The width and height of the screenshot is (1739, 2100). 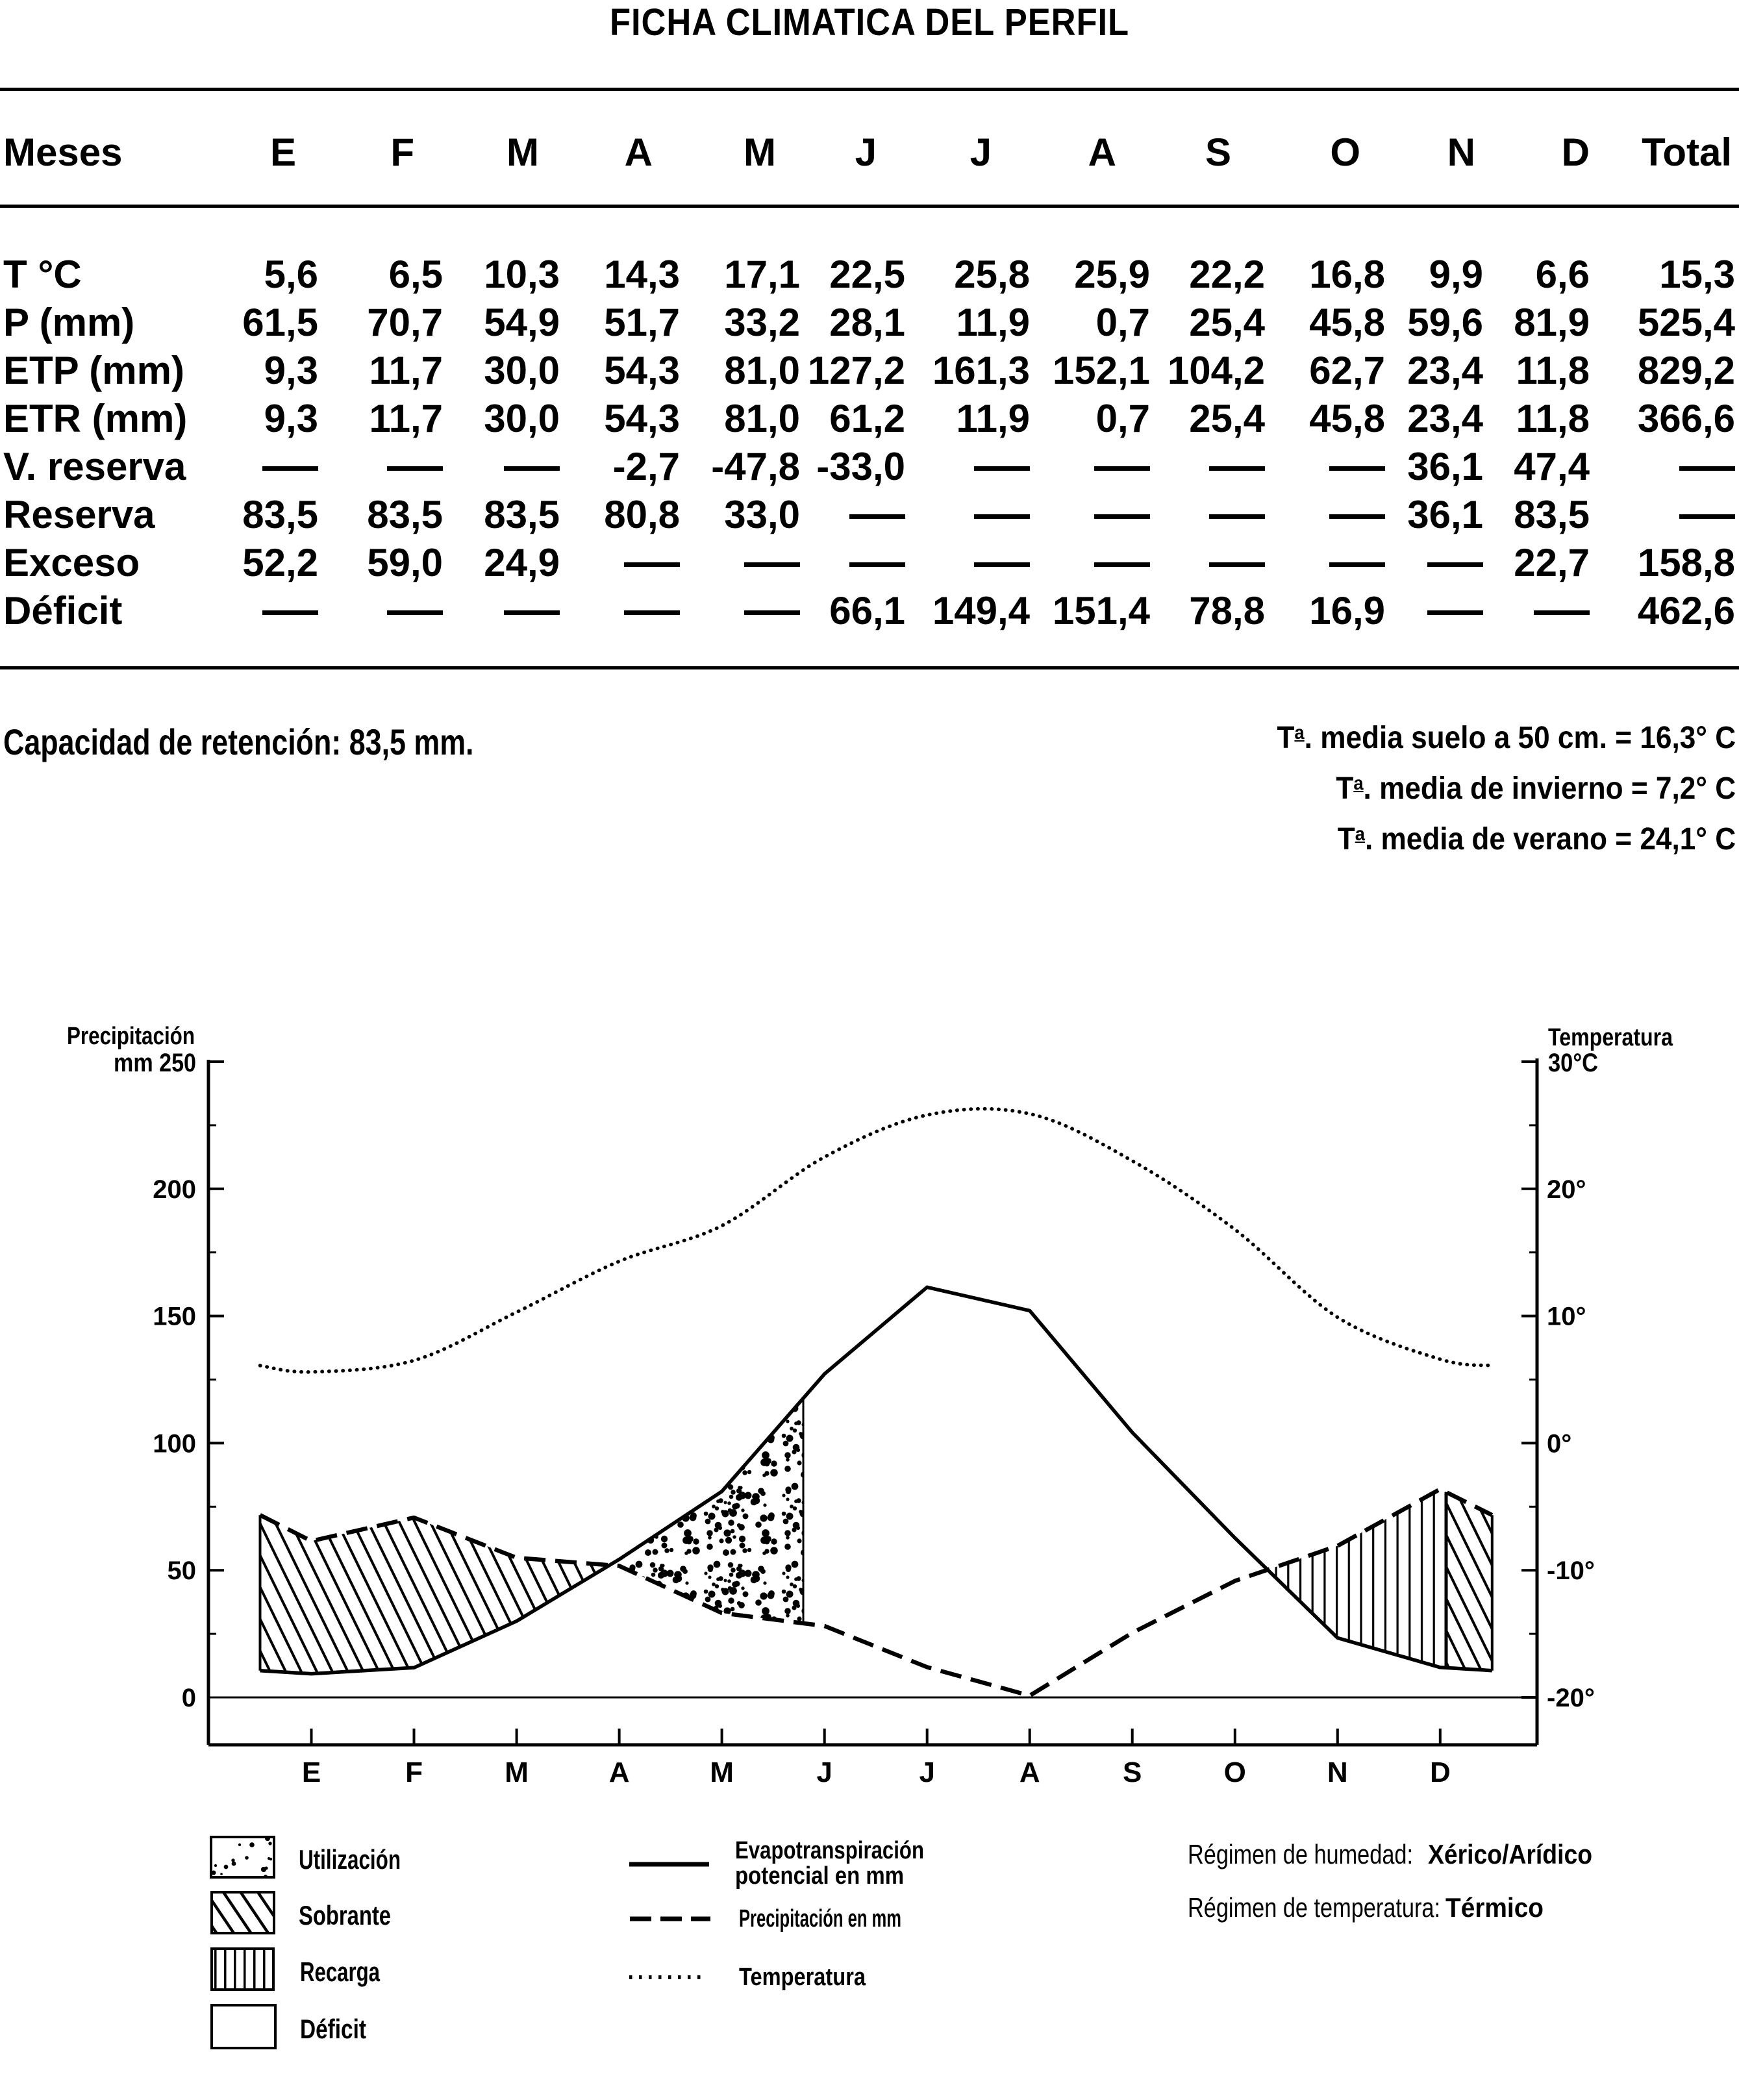 What do you see at coordinates (414, 1772) in the screenshot?
I see `svg-text: F` at bounding box center [414, 1772].